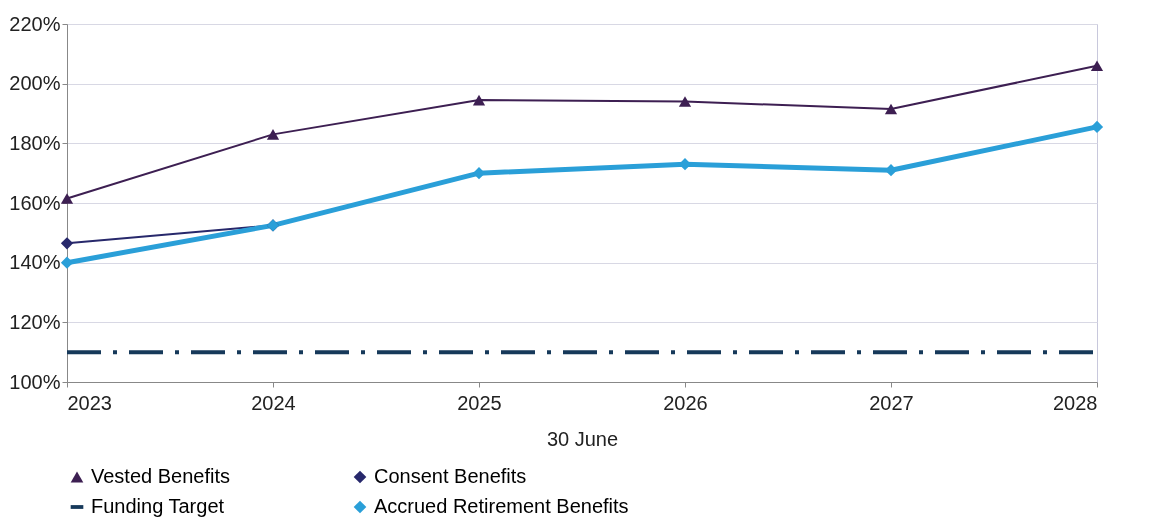 The image size is (1152, 532). Describe the element at coordinates (1075, 402) in the screenshot. I see `x-tick-label: 2028` at that location.